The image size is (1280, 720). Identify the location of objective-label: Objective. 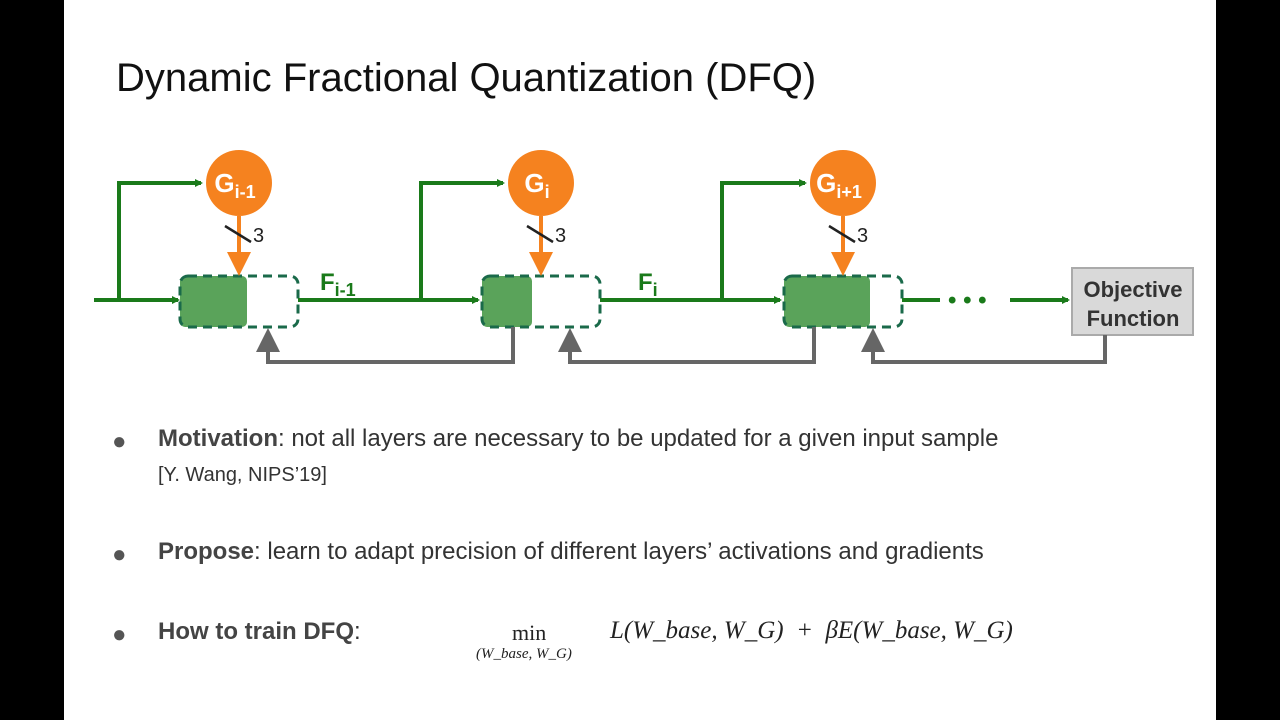
(1132, 289).